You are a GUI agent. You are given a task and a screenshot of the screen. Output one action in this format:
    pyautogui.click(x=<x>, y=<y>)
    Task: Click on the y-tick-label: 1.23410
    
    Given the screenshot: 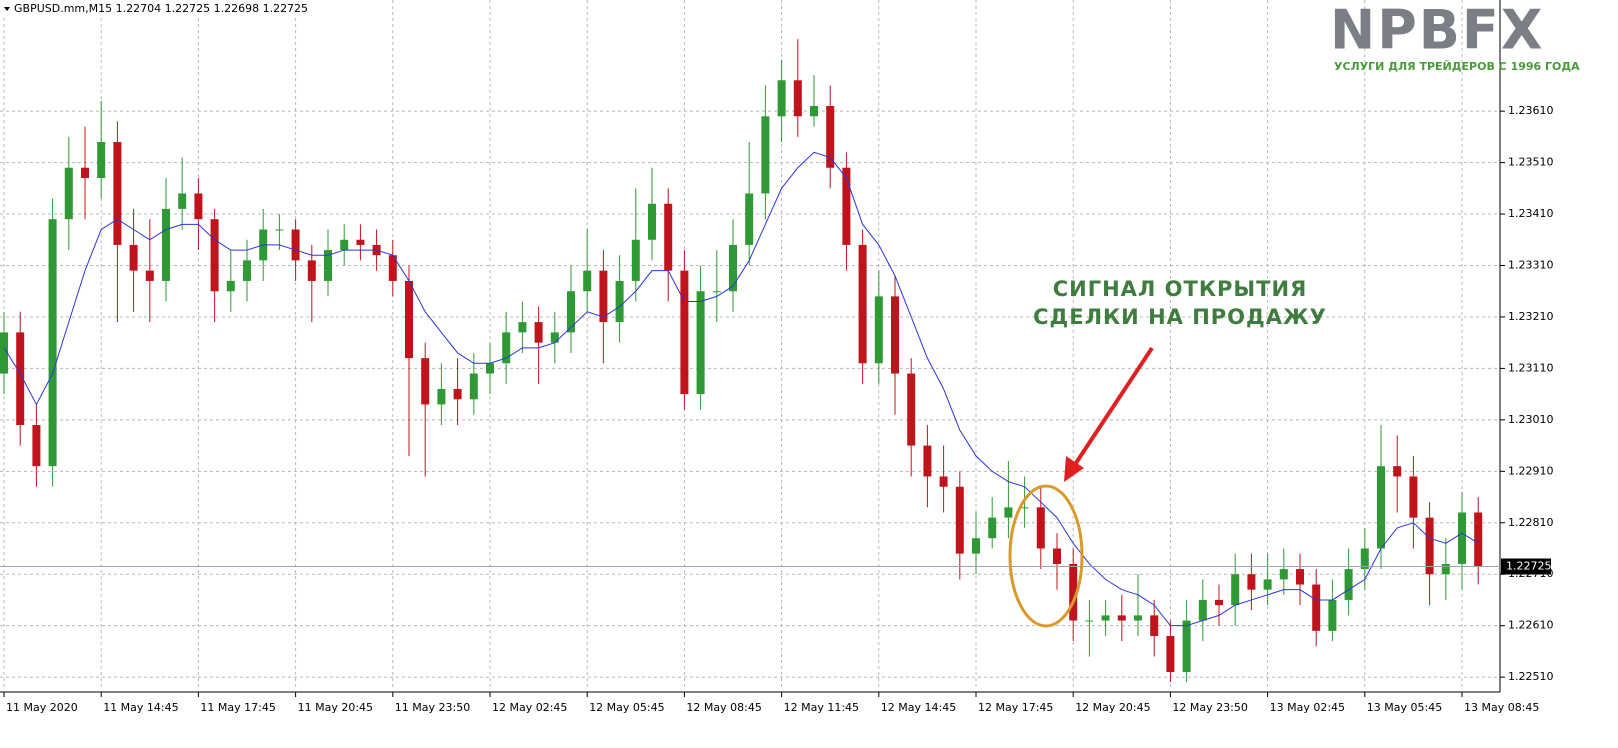 What is the action you would take?
    pyautogui.click(x=1531, y=213)
    